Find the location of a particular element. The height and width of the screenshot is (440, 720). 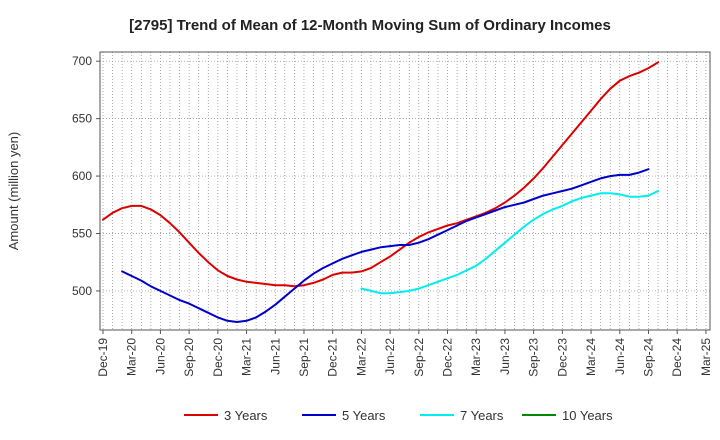

legend-label-10-years: 10 Years is located at coordinates (587, 415).